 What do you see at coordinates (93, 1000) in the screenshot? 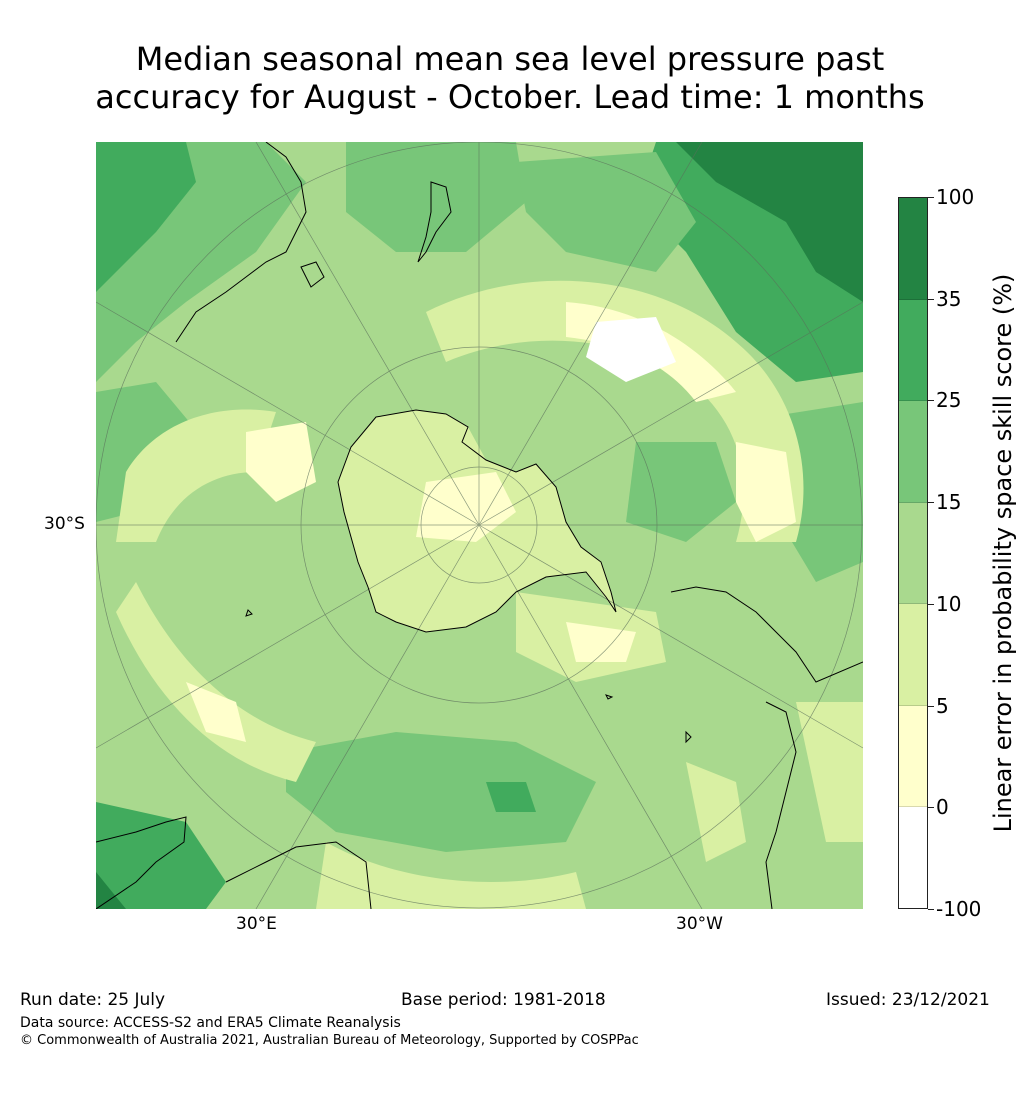
I see `run-date: Run date: 25 July` at bounding box center [93, 1000].